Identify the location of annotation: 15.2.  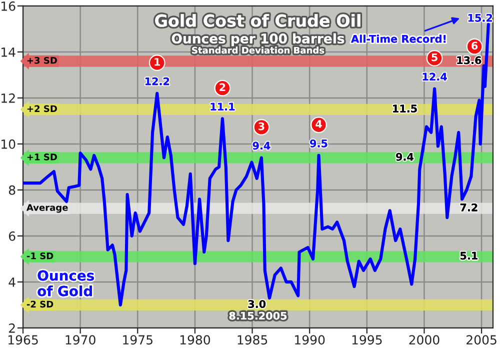
(480, 18).